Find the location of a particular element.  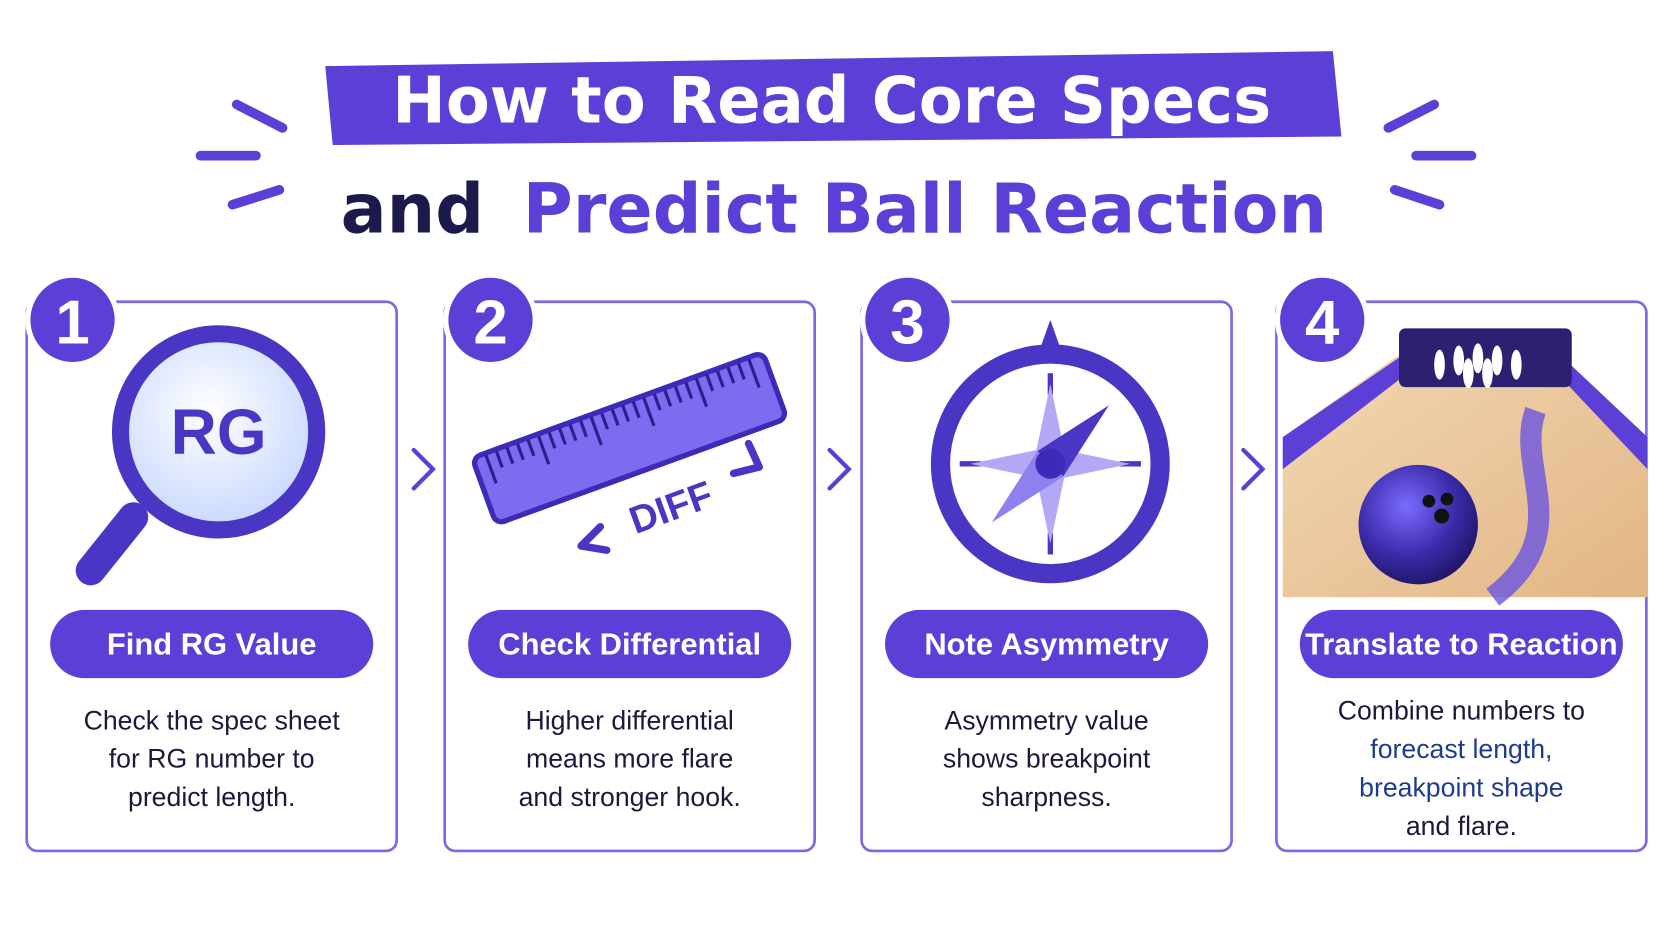

icon-magnifier: RG is located at coordinates (200, 455).